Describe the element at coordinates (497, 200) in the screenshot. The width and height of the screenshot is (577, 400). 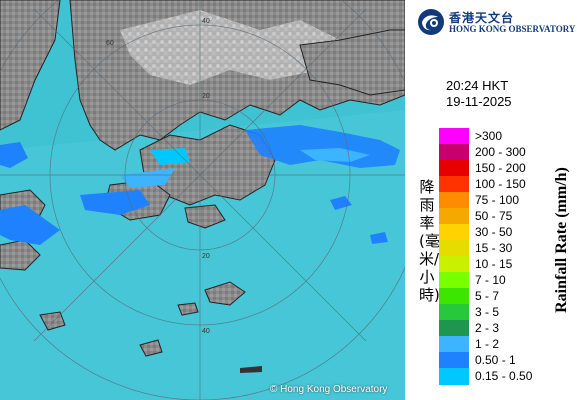
I see `legend-label: 75 - 100` at that location.